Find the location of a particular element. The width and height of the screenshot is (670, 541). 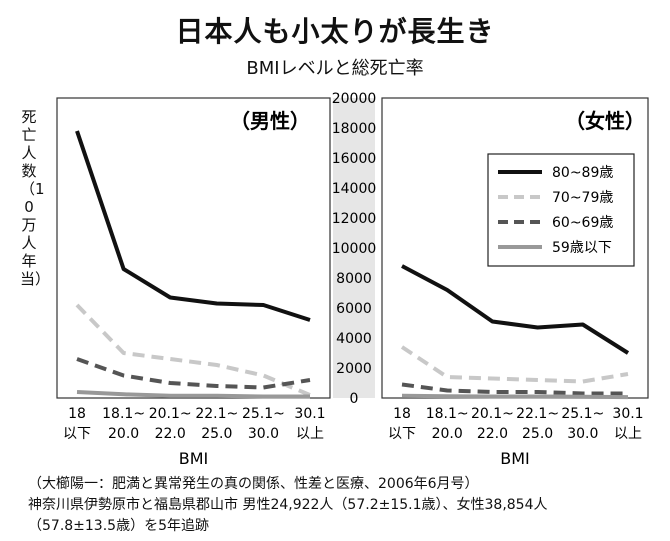

y-tick-label-9: 18000 is located at coordinates (354, 129).